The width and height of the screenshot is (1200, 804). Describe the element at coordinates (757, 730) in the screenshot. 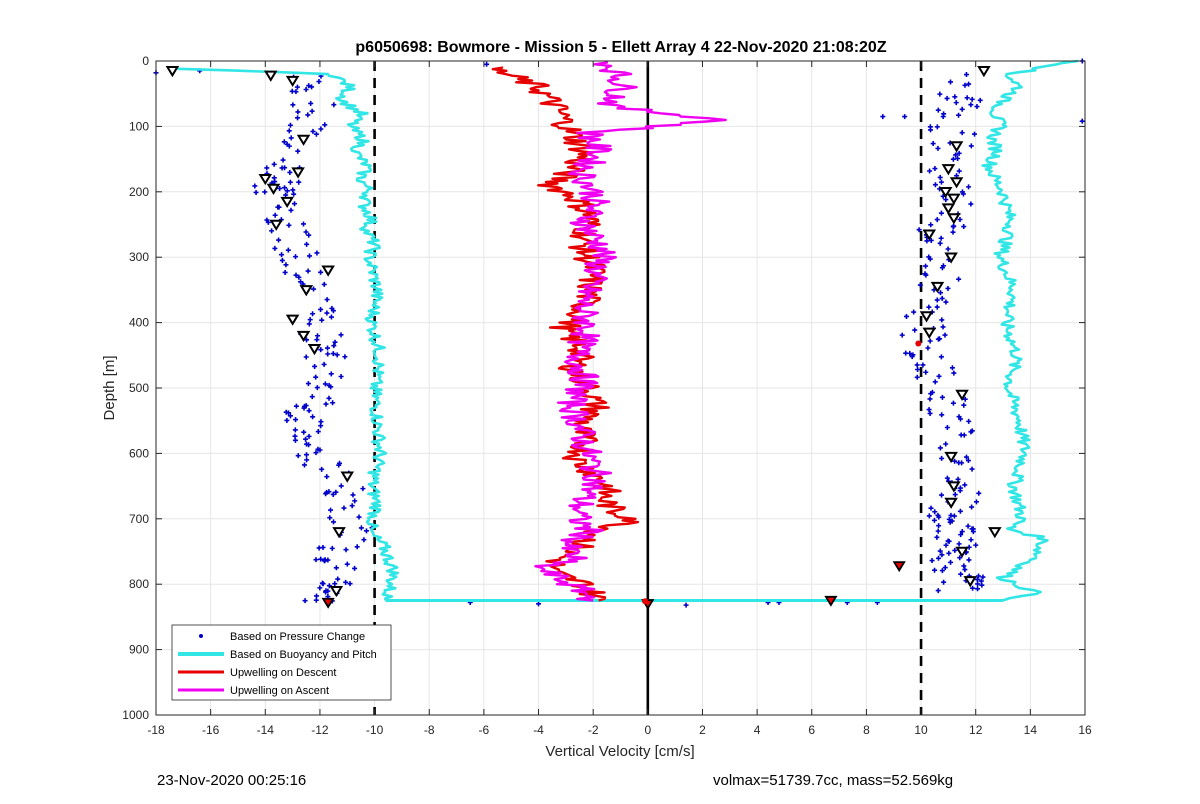

I see `x-tick-label: 4` at that location.